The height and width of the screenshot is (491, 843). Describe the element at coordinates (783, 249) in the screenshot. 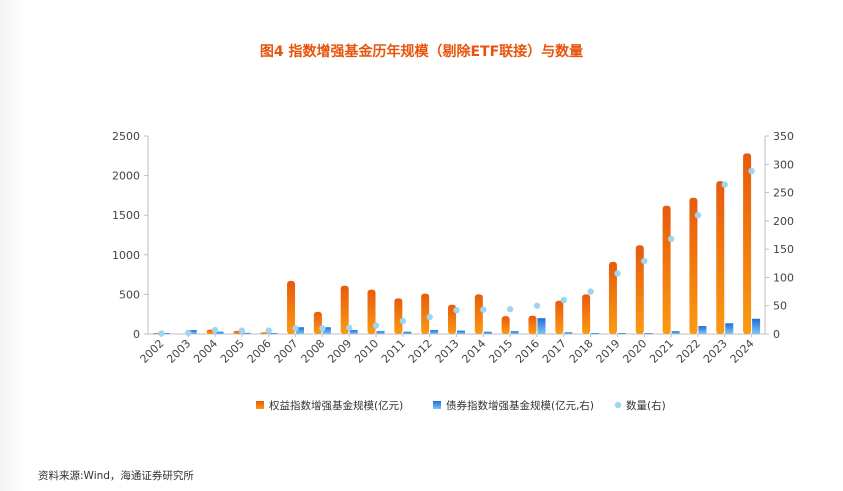

I see `right-tick-label: 150` at that location.